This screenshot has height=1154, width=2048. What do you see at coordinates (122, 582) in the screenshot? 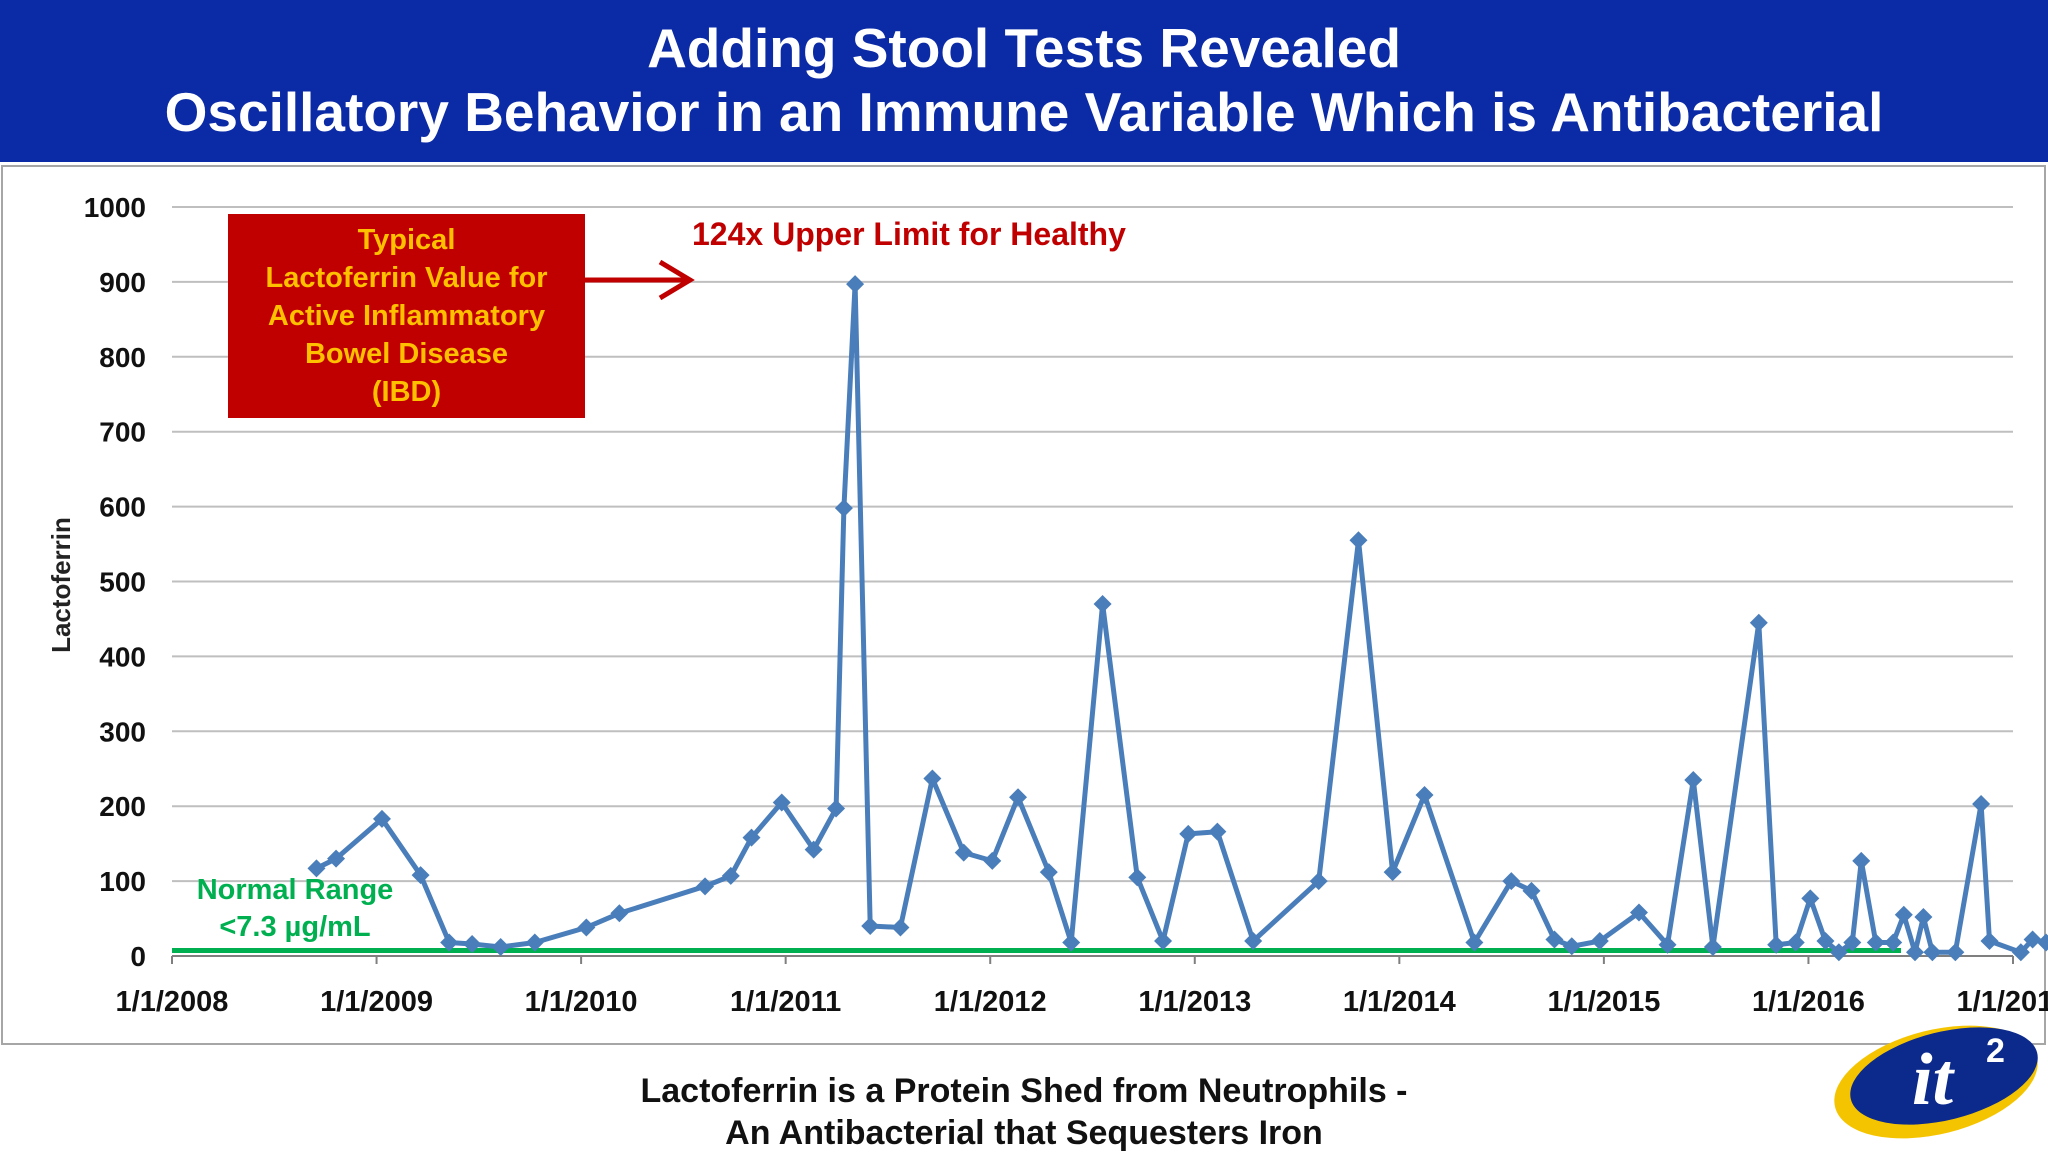
I see `y-tick-label: 500` at bounding box center [122, 582].